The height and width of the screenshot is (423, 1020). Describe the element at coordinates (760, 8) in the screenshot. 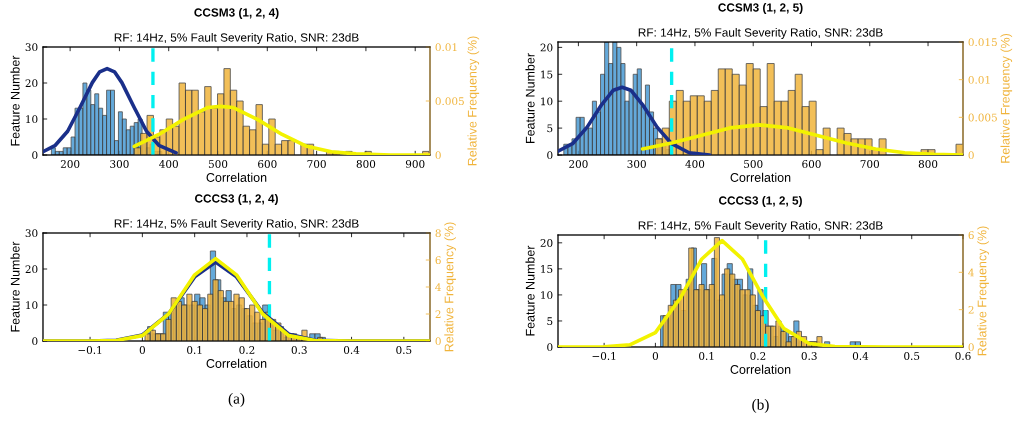

I see `chart-title: CCSM3 (1, 2, 5)` at that location.